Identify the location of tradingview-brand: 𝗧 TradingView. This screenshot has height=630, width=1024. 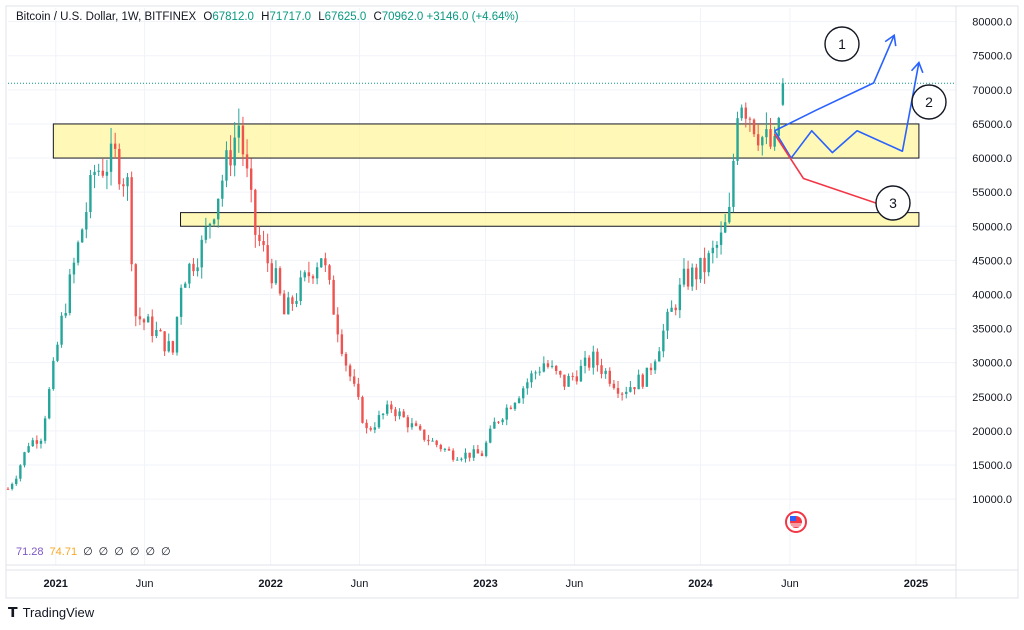
(51, 612).